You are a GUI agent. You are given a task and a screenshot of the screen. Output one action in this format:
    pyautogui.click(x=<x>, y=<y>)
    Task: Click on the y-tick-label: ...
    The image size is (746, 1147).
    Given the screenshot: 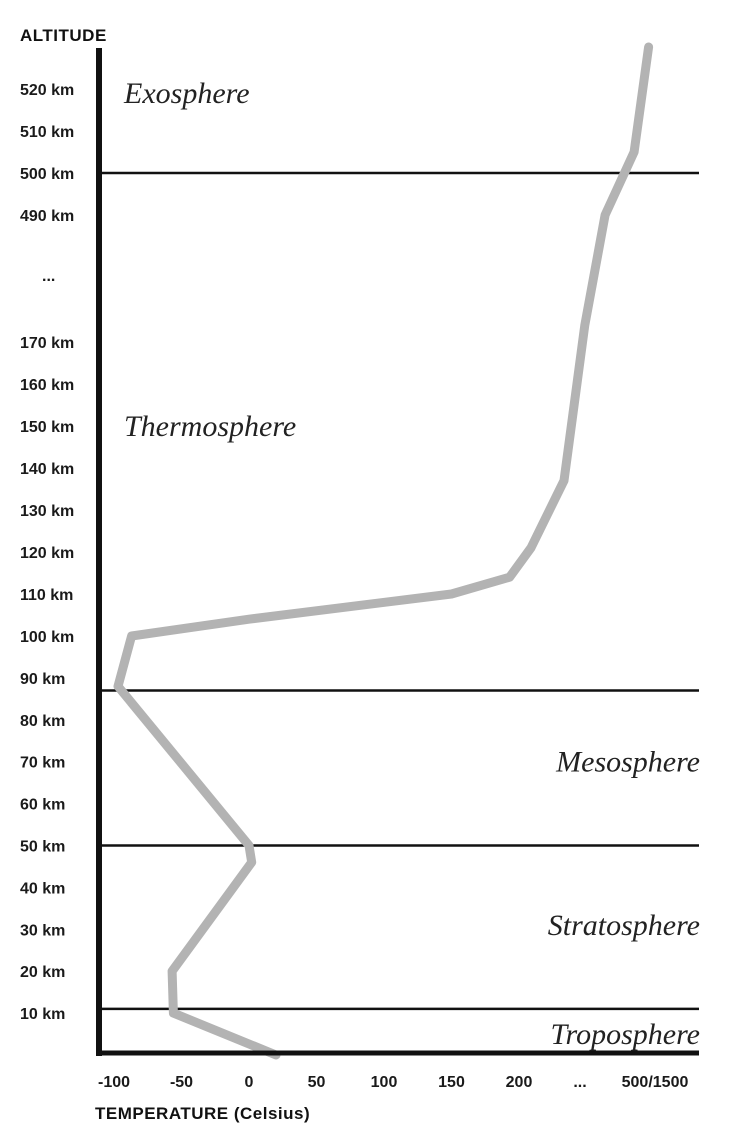 What is the action you would take?
    pyautogui.click(x=48, y=276)
    